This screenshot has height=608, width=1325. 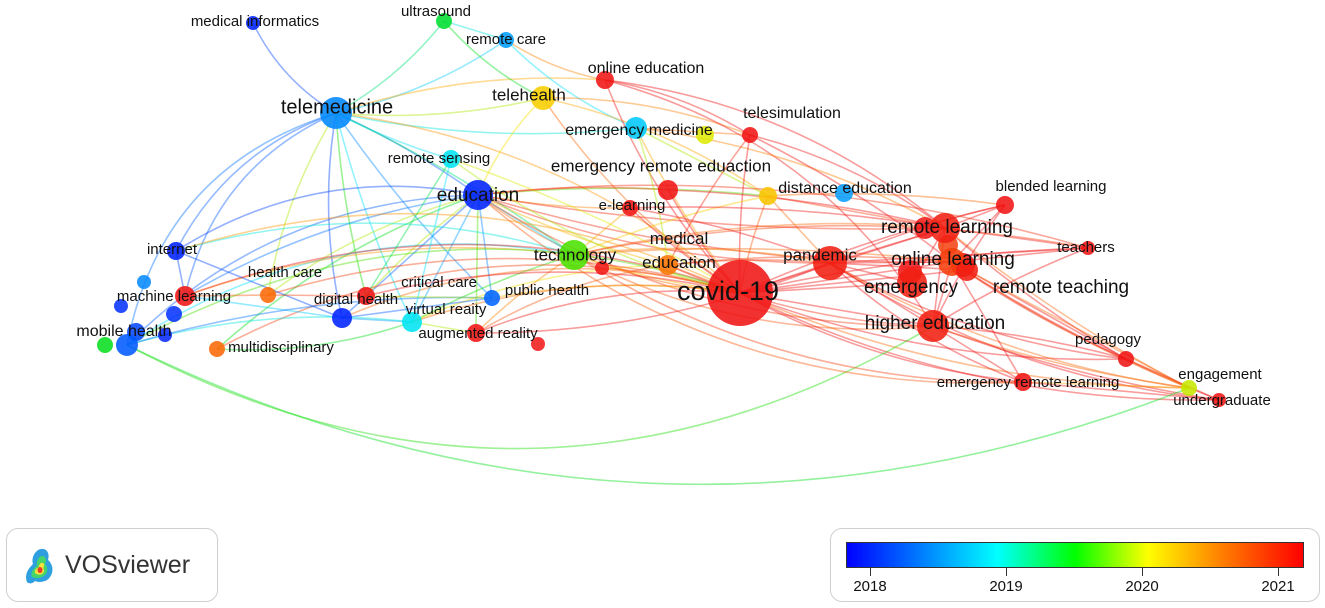 I want to click on label-technology: technology, so click(x=575, y=254).